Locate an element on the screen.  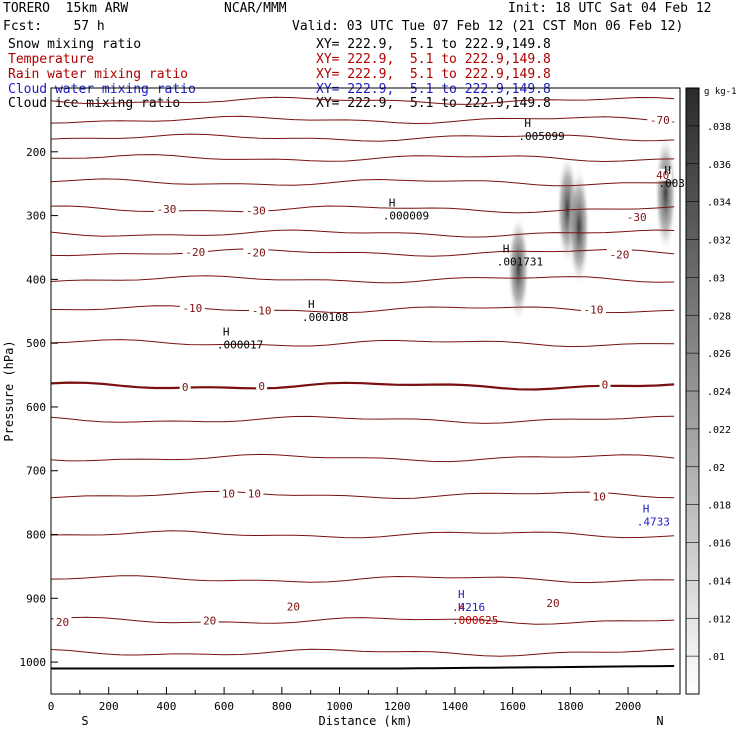
max-value-6: .4733 is located at coordinates (653, 522).